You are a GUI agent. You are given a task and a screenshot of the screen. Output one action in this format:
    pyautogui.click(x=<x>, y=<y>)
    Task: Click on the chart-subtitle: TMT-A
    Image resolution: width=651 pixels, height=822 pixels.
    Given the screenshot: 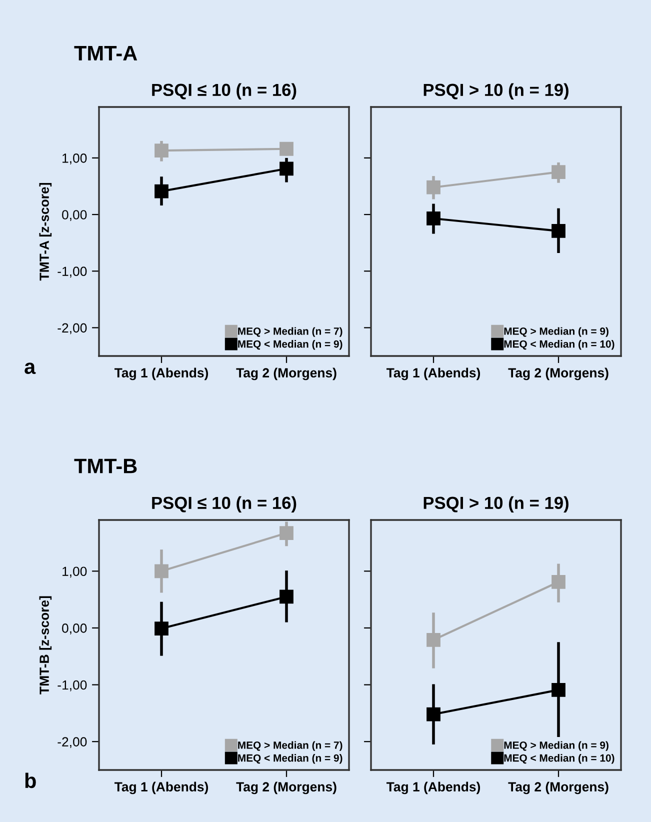 What is the action you would take?
    pyautogui.click(x=106, y=53)
    